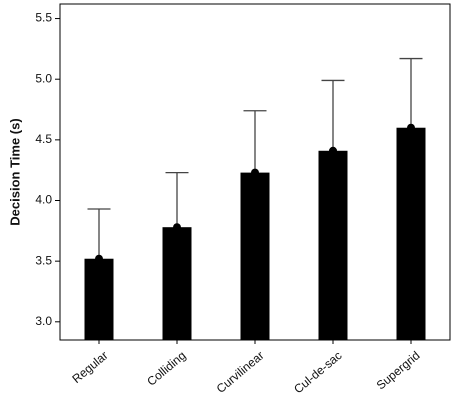 This screenshot has height=401, width=454. I want to click on x-tick-label: Colliding, so click(166, 368).